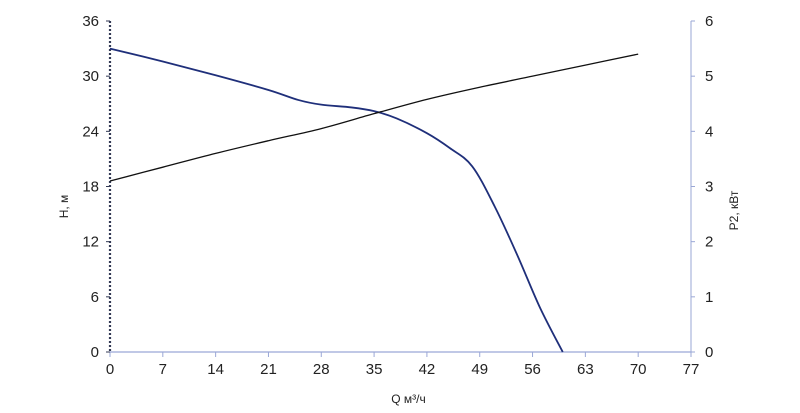 This screenshot has height=413, width=800. I want to click on y-right-tick-label-6: 6, so click(709, 21).